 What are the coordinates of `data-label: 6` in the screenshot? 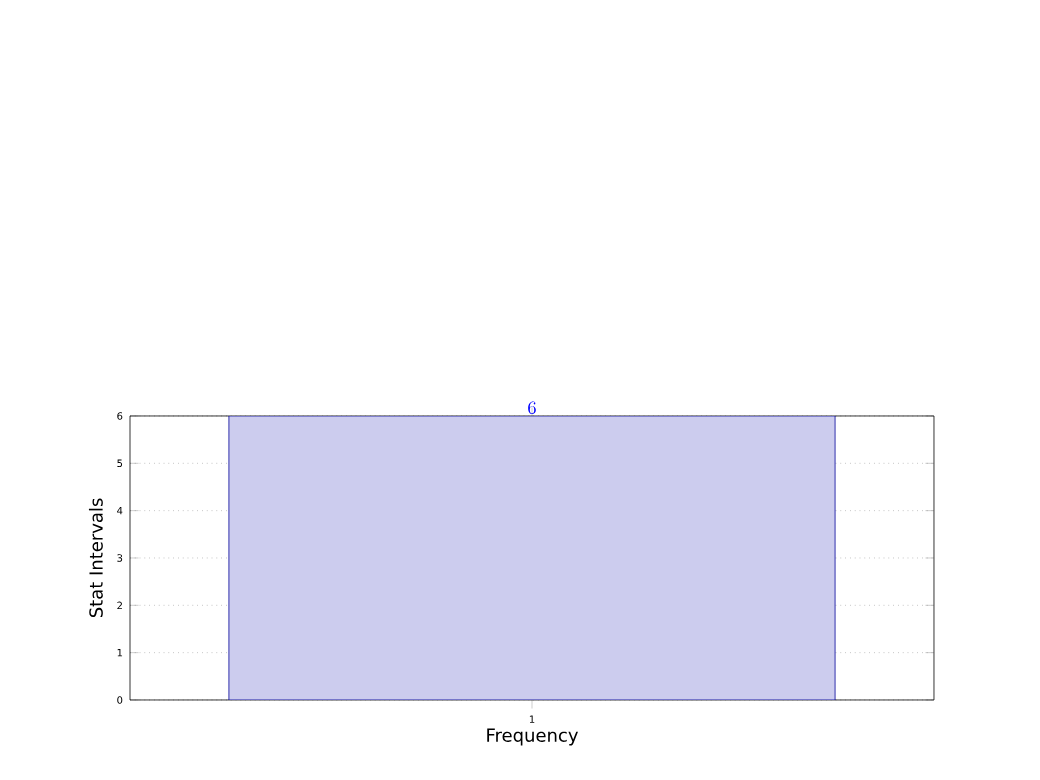 It's located at (532, 407).